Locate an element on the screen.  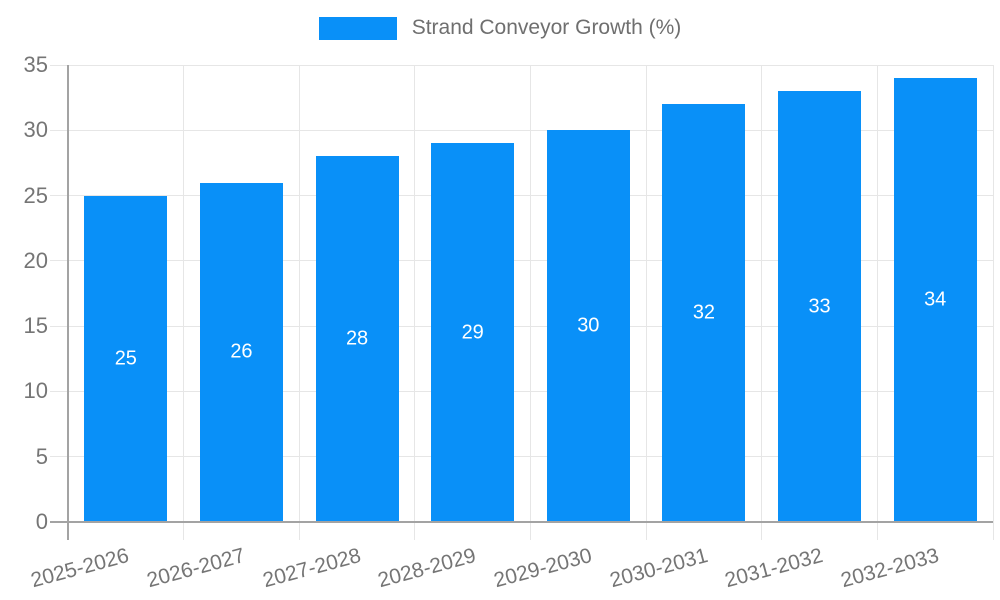
y-axis-tick-label: 35 is located at coordinates (35, 64).